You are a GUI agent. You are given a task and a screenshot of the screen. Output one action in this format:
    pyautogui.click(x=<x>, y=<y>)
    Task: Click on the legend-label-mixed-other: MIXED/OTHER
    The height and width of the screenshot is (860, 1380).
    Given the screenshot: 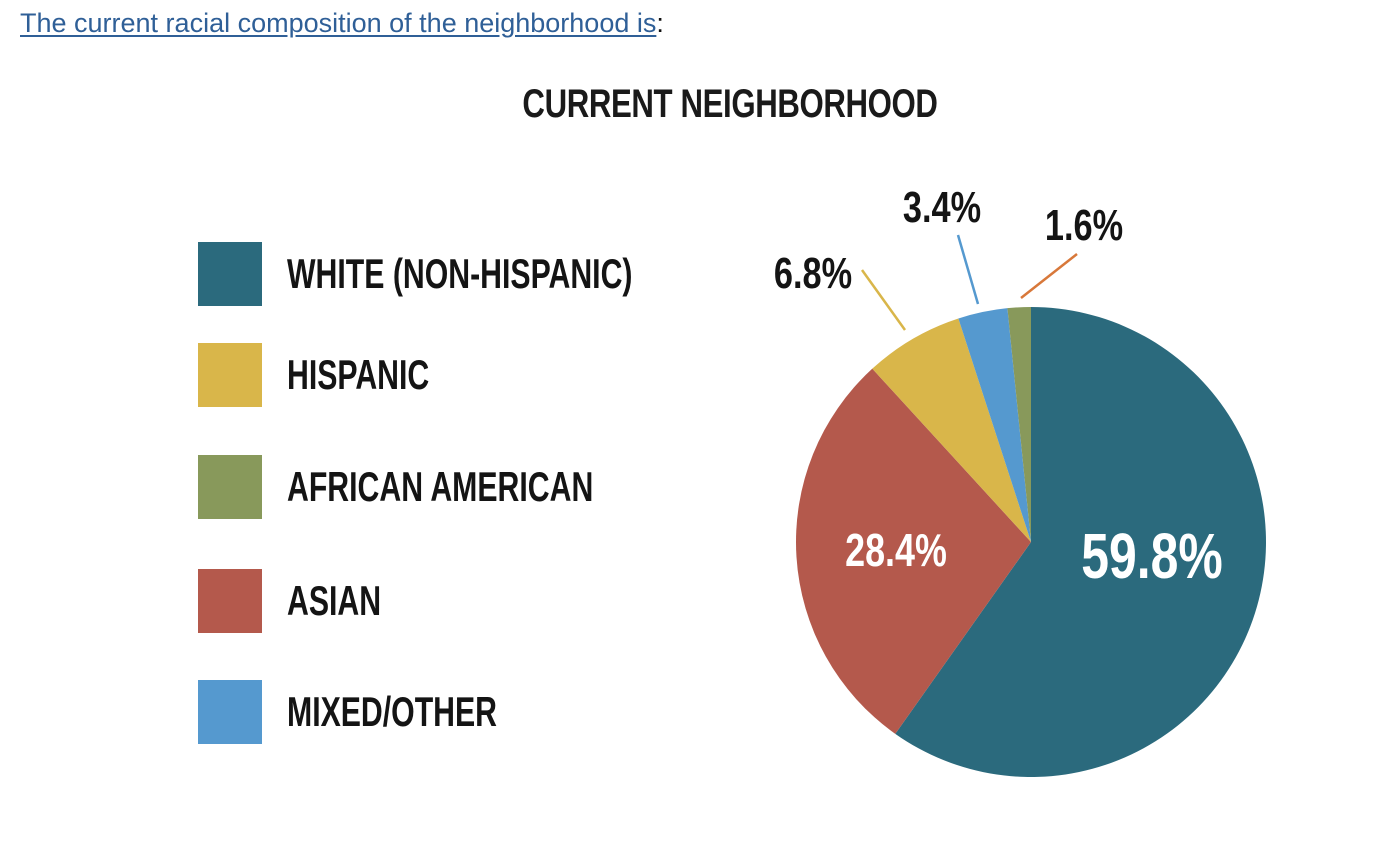 What is the action you would take?
    pyautogui.click(x=392, y=711)
    